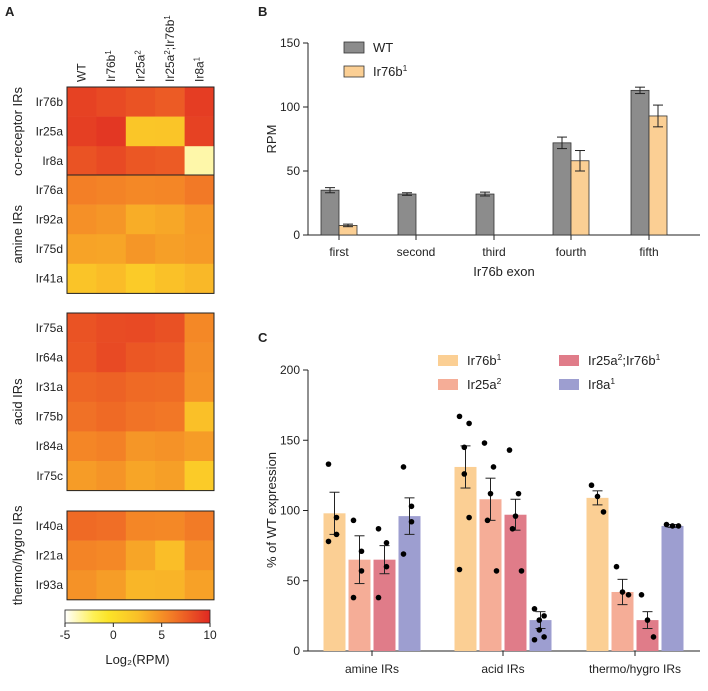  What do you see at coordinates (137, 659) in the screenshot?
I see `colorbar-label: Log₂(RPM)` at bounding box center [137, 659].